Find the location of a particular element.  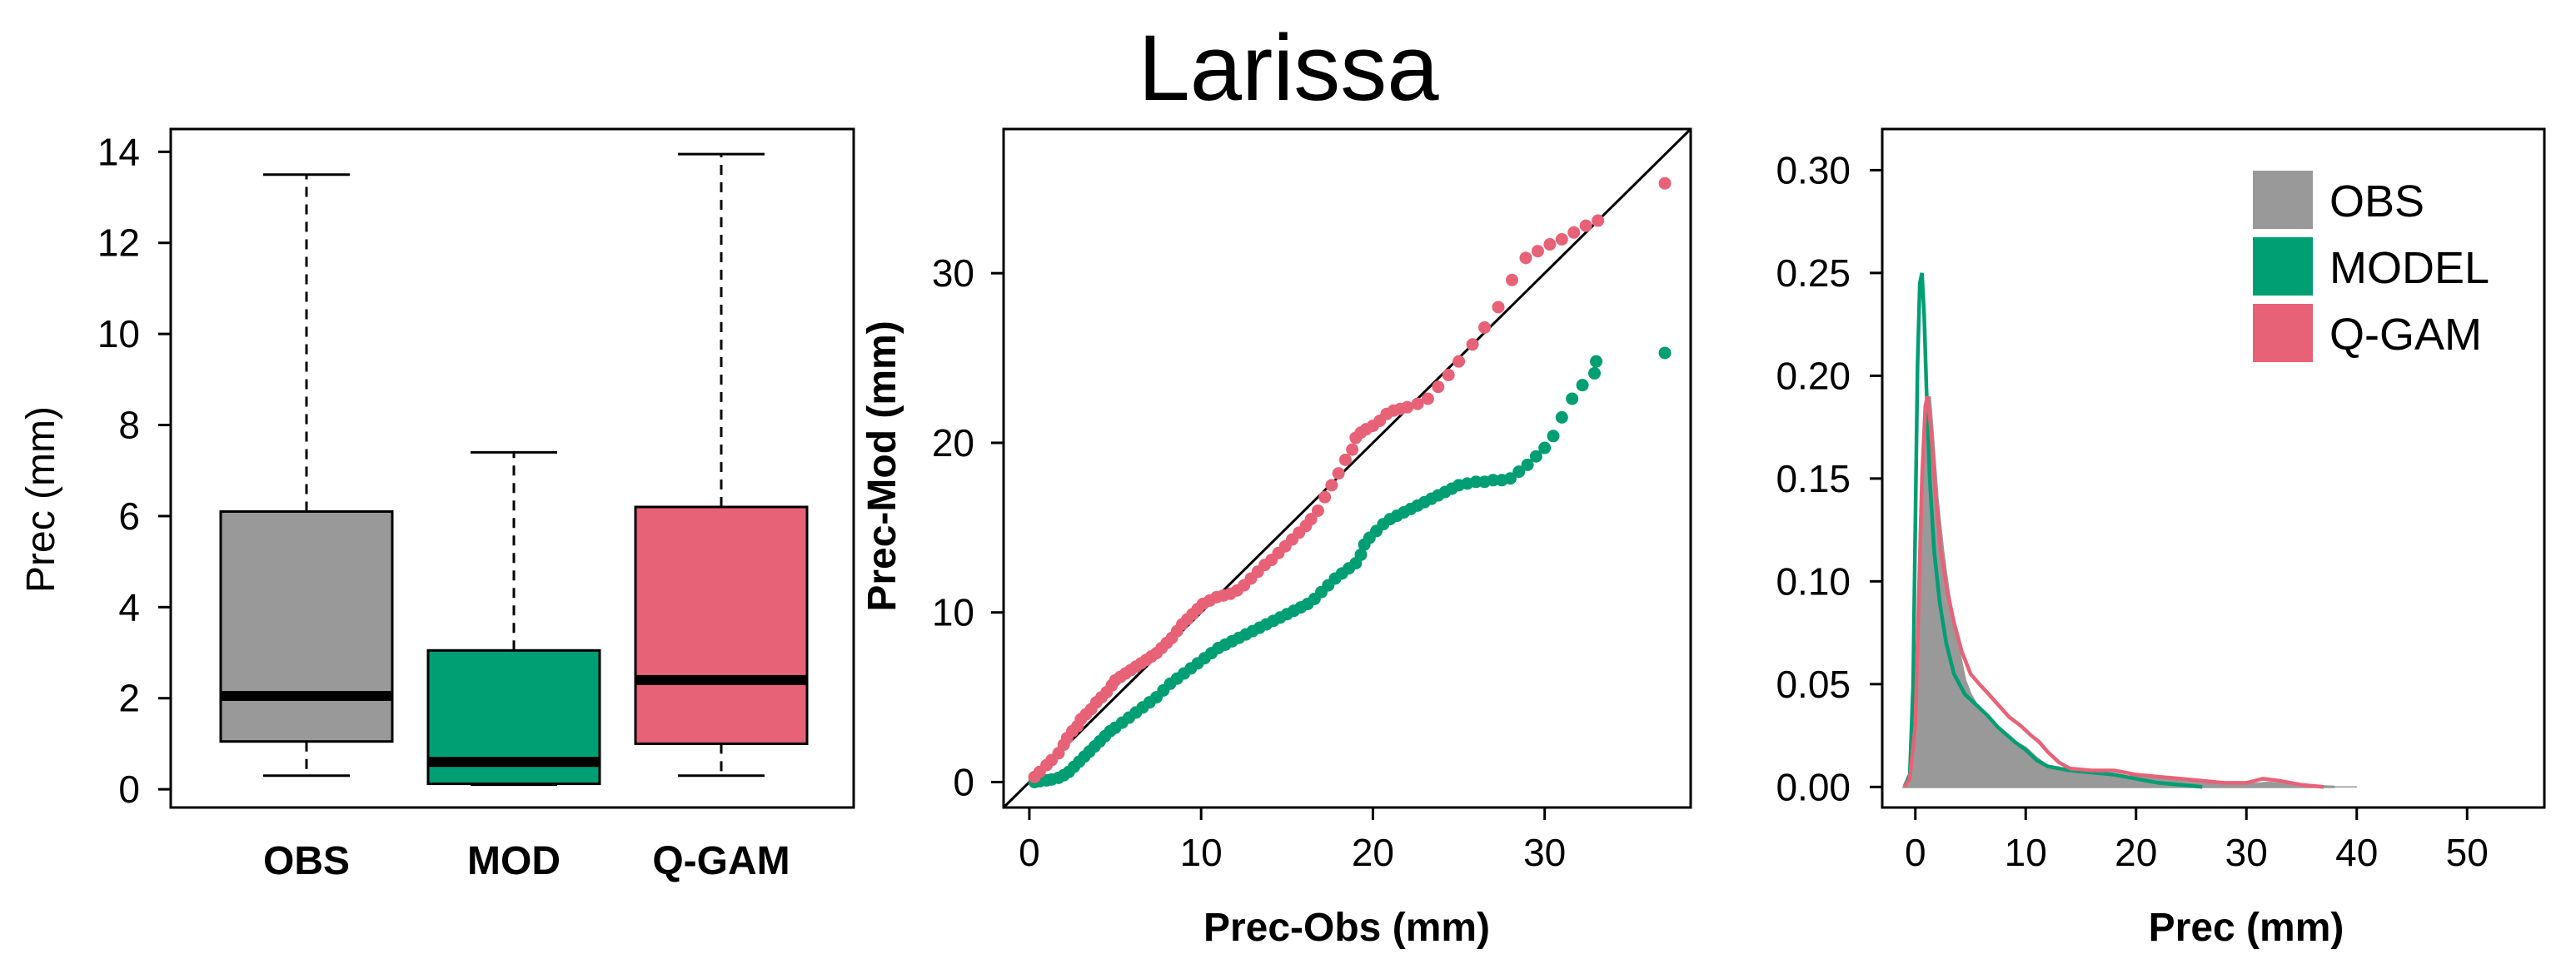

qq-y-tick-label: 0 is located at coordinates (963, 782).